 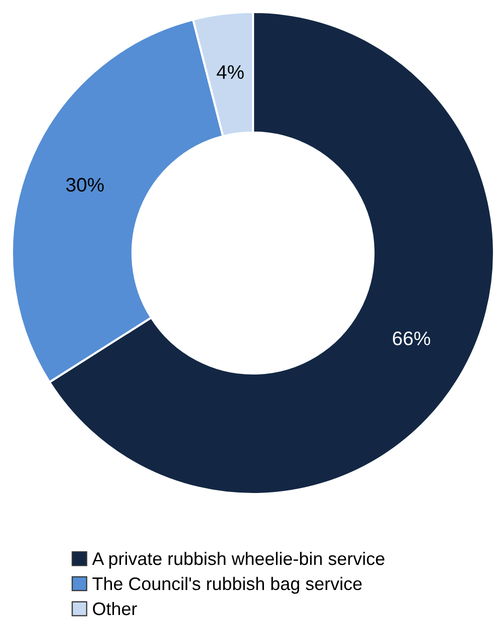 What do you see at coordinates (230, 72) in the screenshot?
I see `data-label: 4%` at bounding box center [230, 72].